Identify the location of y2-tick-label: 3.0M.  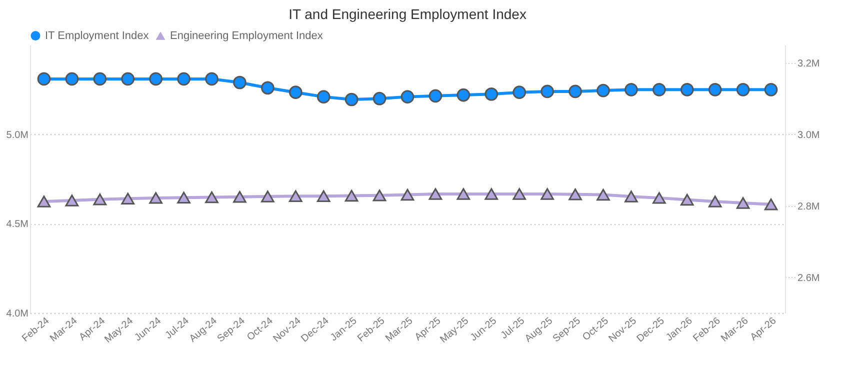
(809, 135).